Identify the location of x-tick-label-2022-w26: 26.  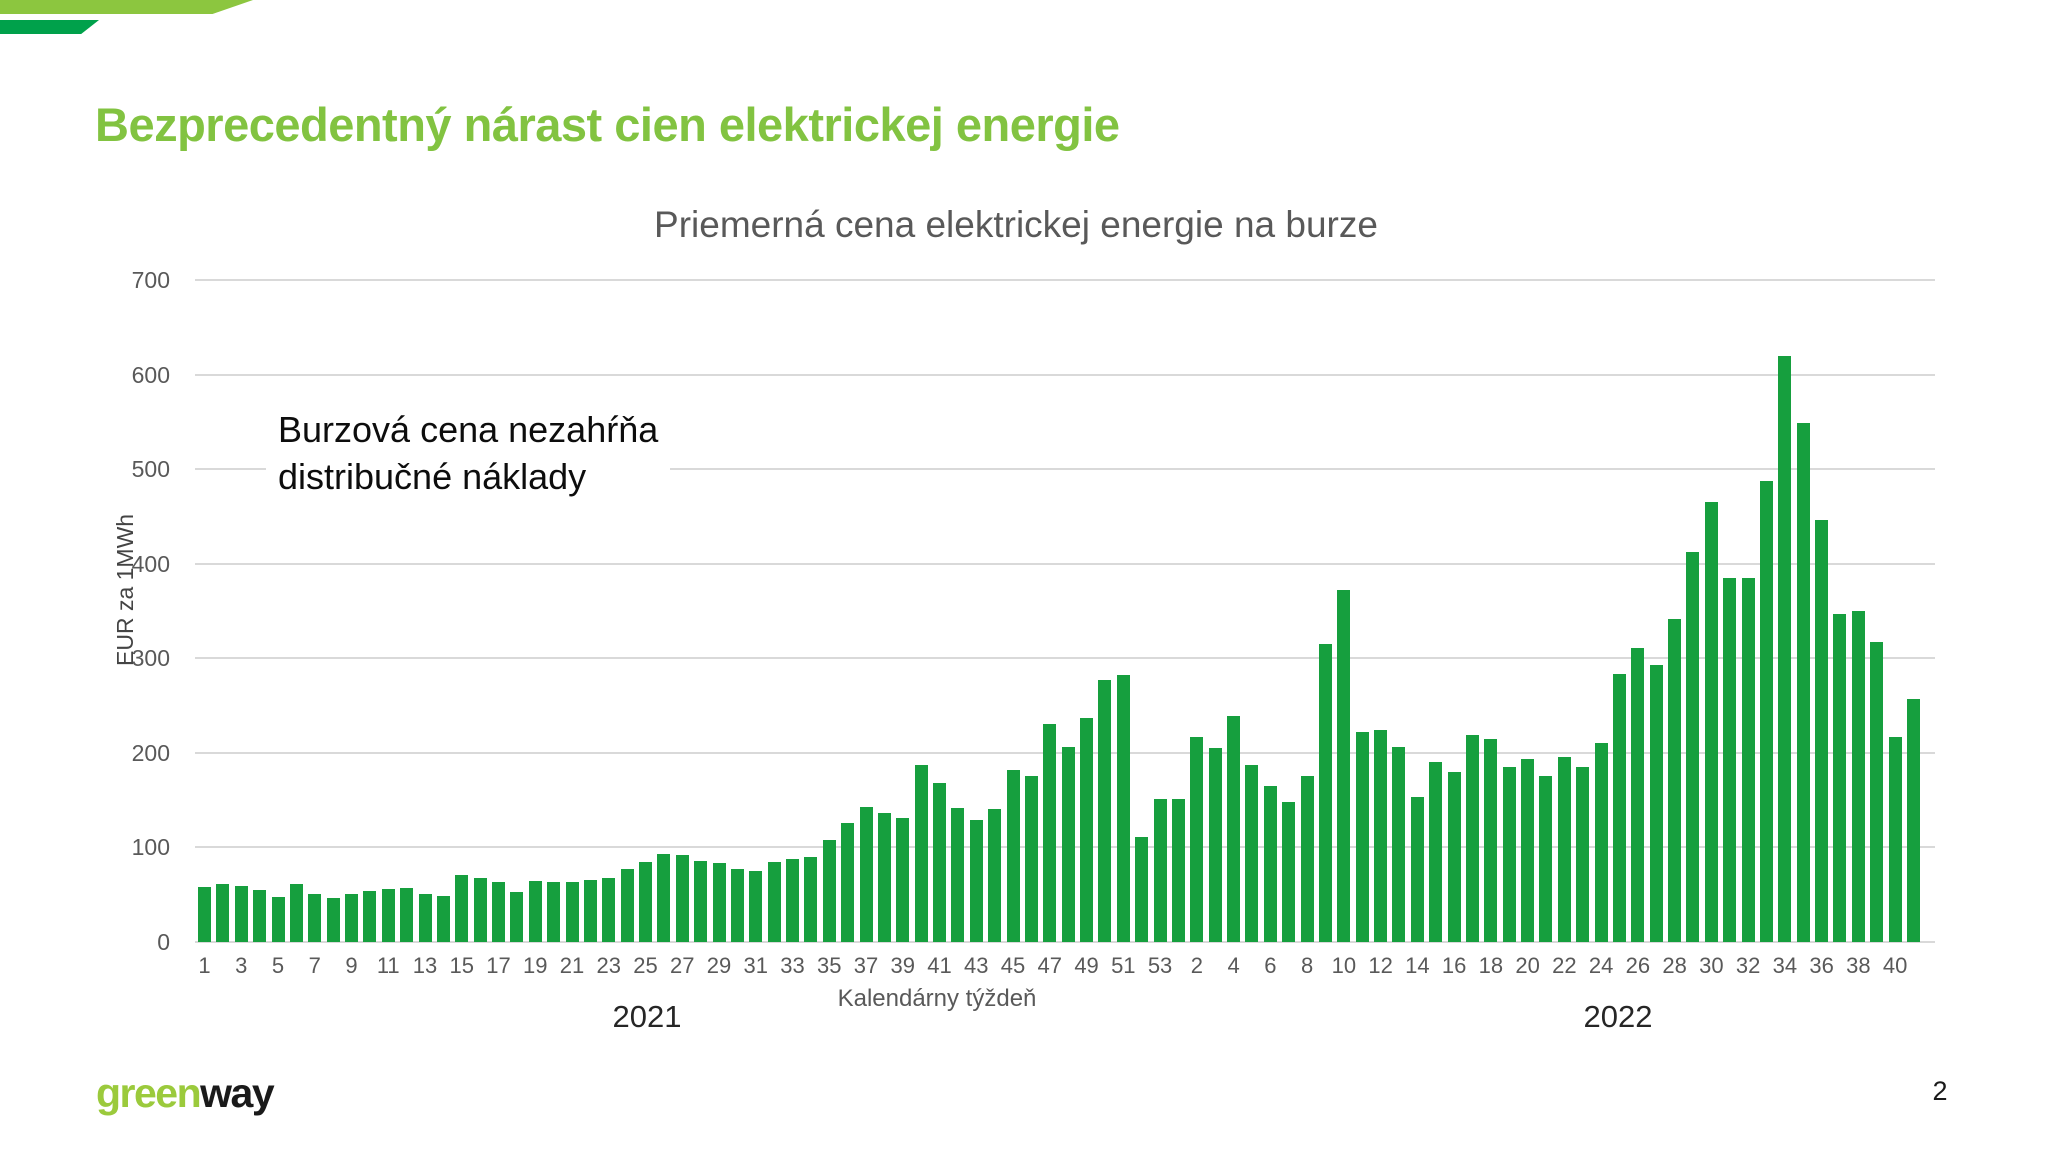
(1638, 965).